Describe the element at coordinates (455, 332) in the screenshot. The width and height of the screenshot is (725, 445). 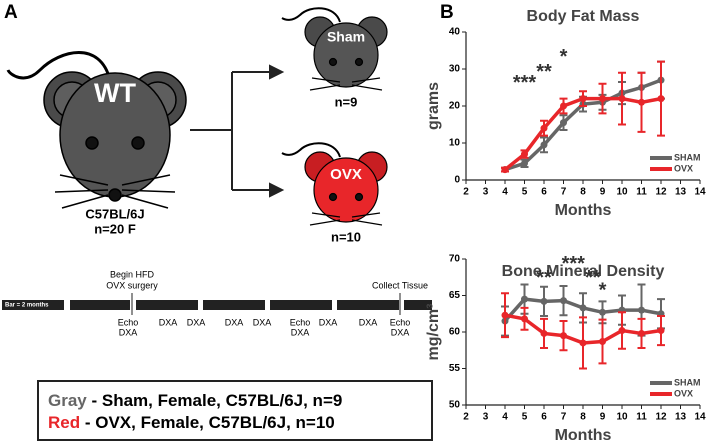
I see `y-tick-label: 60` at that location.